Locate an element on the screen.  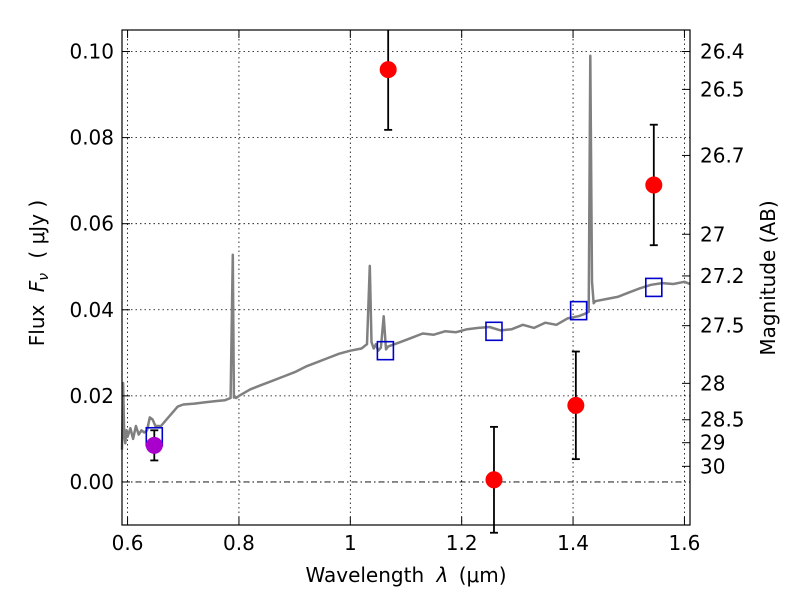
magnitude-tick-label: 26.5 is located at coordinates (722, 89).